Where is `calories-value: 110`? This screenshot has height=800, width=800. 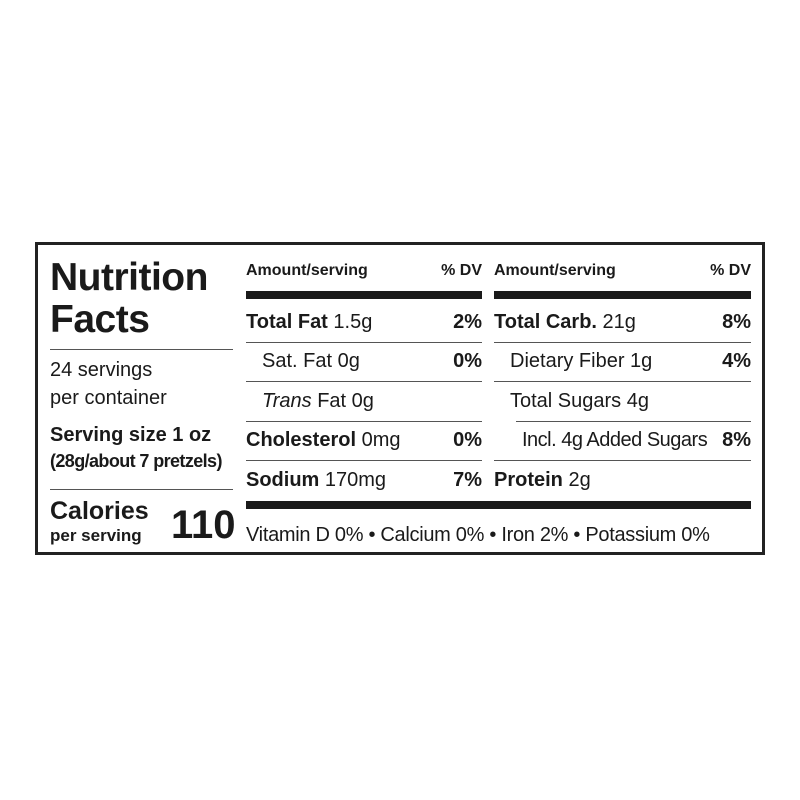 calories-value: 110 is located at coordinates (203, 525).